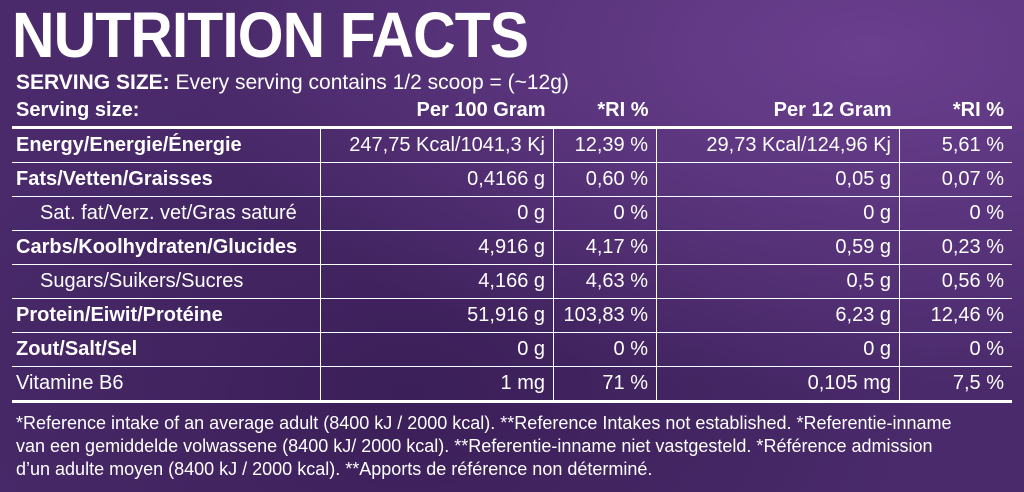 The width and height of the screenshot is (1024, 492). I want to click on serving-size-label: SERVING SIZE:, so click(93, 82).